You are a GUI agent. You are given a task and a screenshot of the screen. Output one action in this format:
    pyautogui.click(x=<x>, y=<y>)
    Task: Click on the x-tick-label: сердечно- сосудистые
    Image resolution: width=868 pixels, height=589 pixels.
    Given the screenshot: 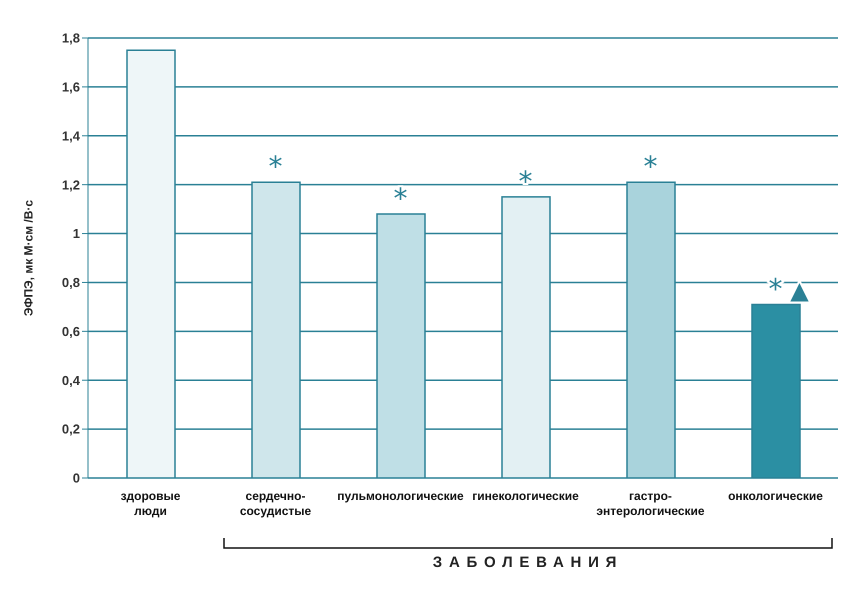 What is the action you would take?
    pyautogui.click(x=276, y=503)
    